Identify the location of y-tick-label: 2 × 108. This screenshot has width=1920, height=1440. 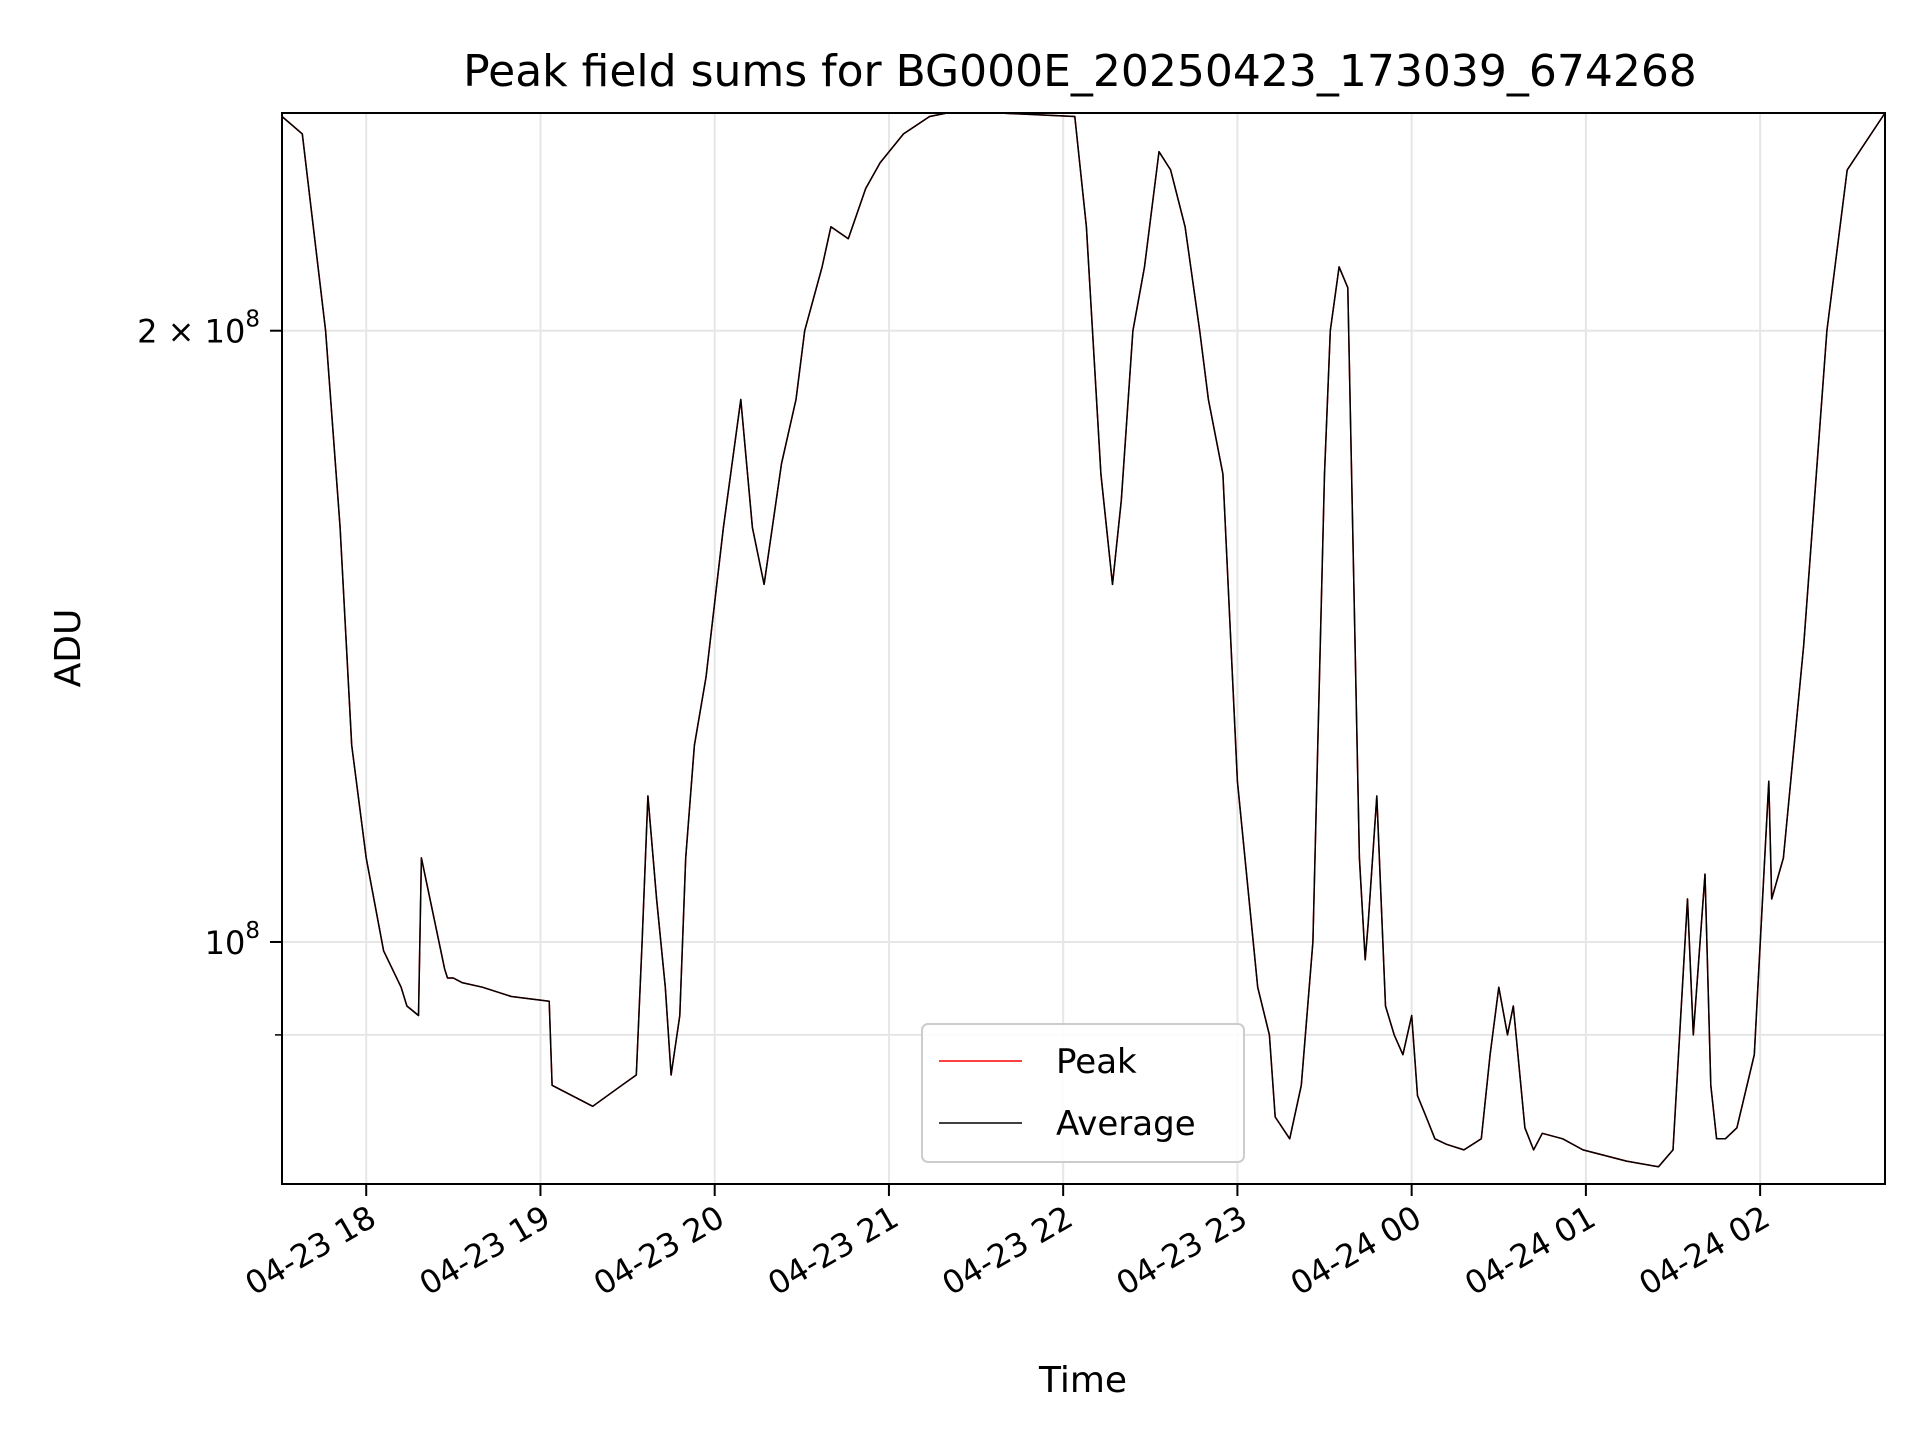
(198, 329).